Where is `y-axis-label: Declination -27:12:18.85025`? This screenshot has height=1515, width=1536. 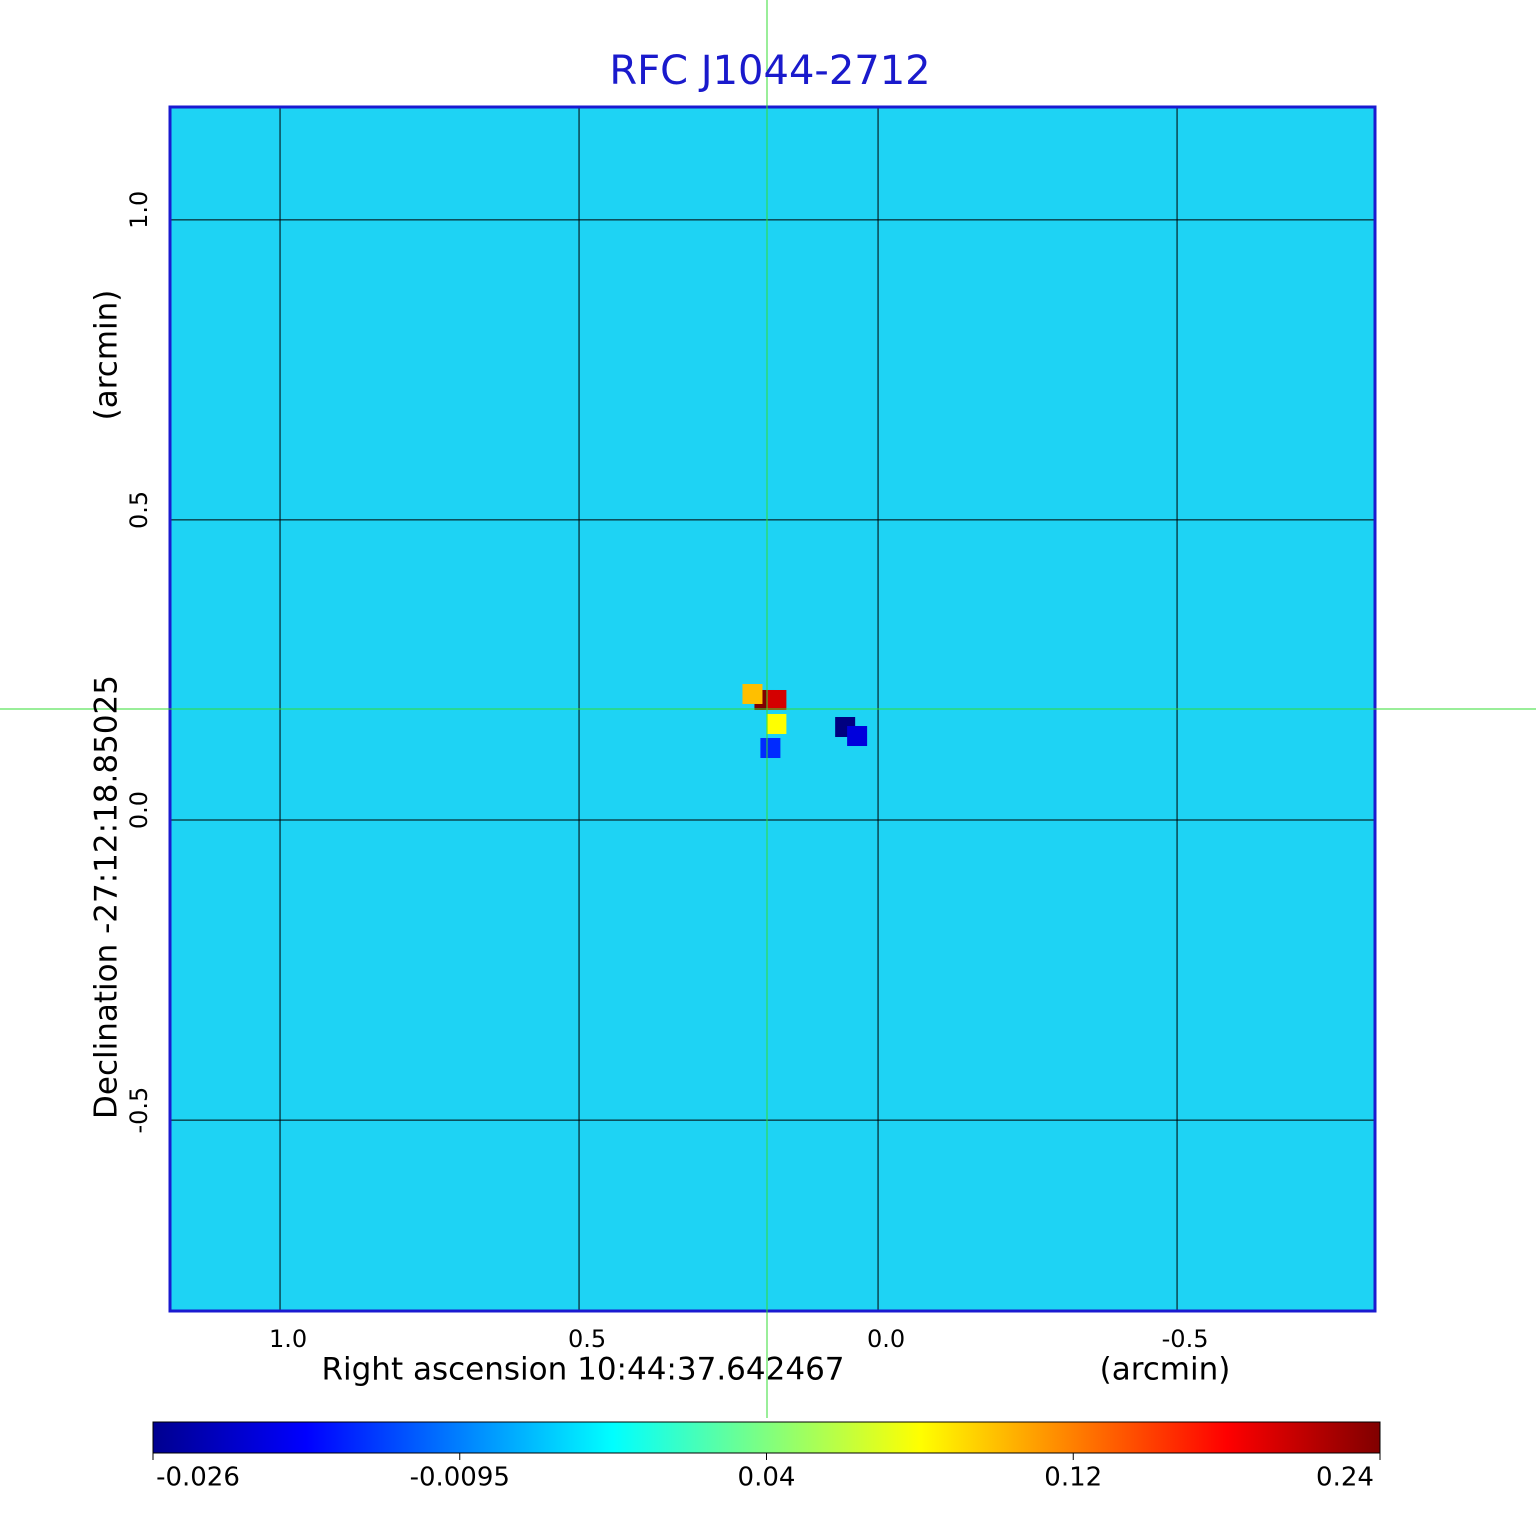 y-axis-label: Declination -27:12:18.85025 is located at coordinates (107, 897).